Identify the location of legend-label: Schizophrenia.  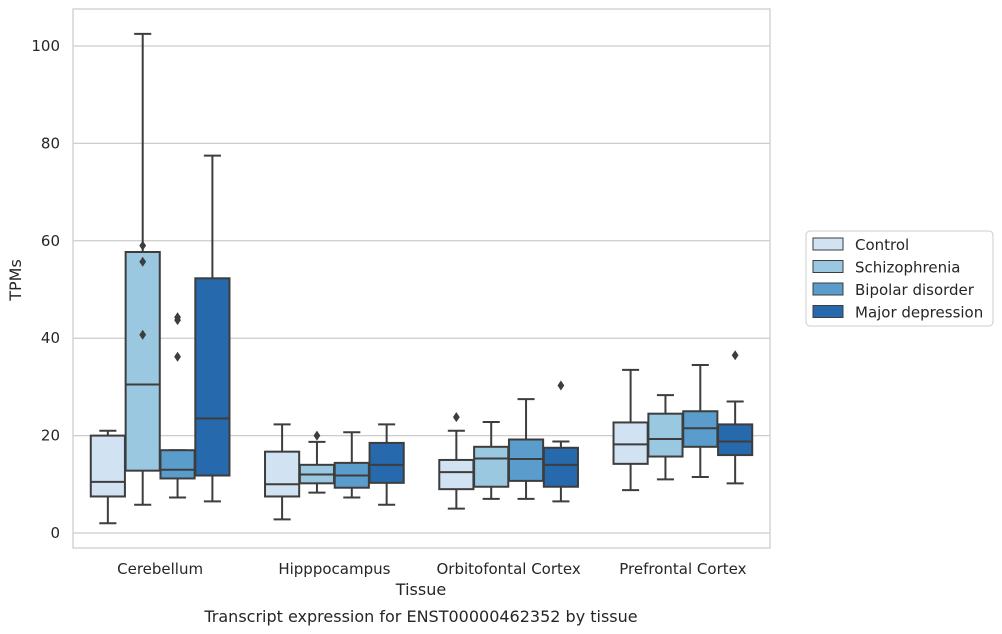
(907, 268).